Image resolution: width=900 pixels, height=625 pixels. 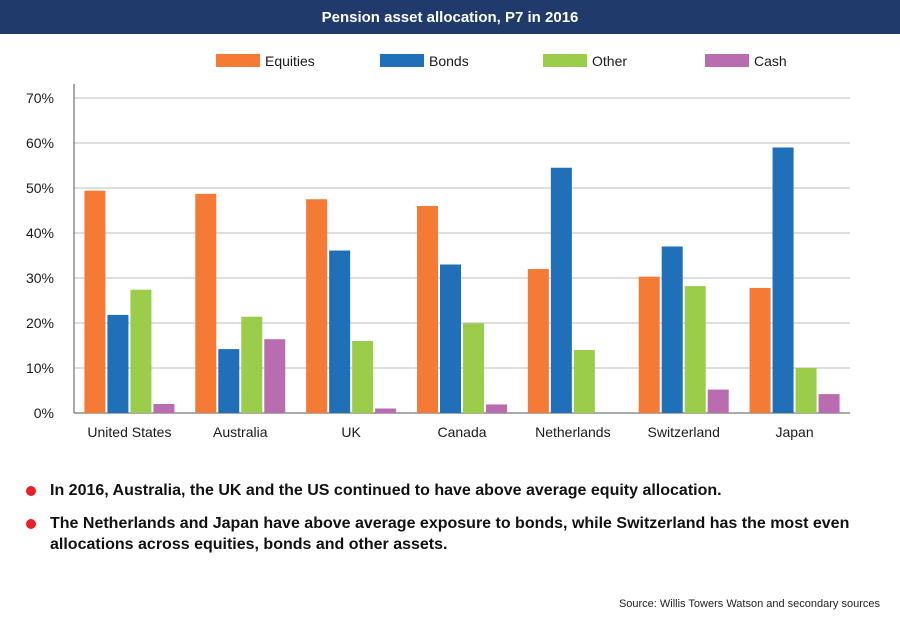 I want to click on x-tick-label: Netherlands, so click(x=573, y=432).